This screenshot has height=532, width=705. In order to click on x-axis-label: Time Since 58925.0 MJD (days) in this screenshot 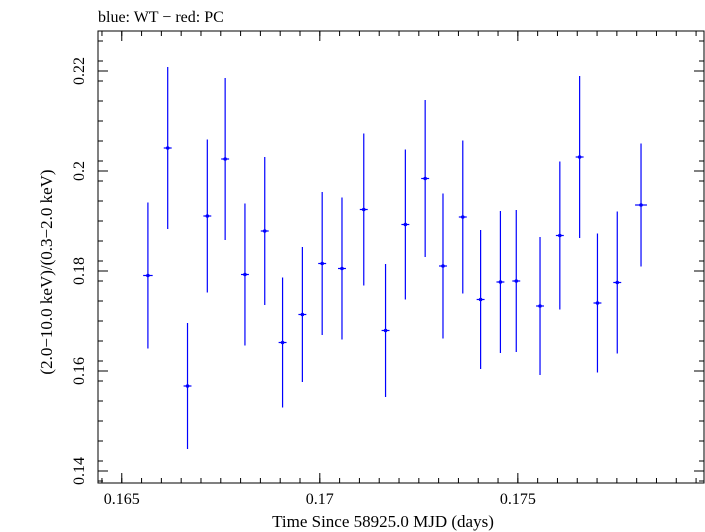, I will do `click(383, 521)`.